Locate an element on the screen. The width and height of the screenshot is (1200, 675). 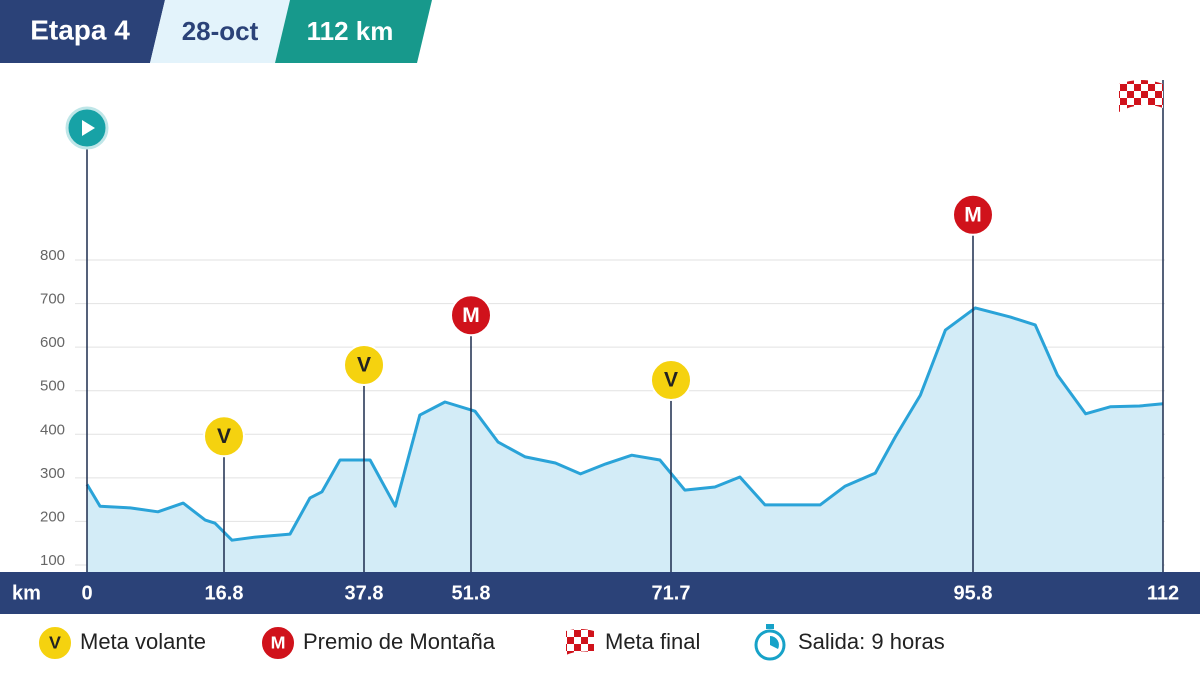
date: 28-oct is located at coordinates (220, 31).